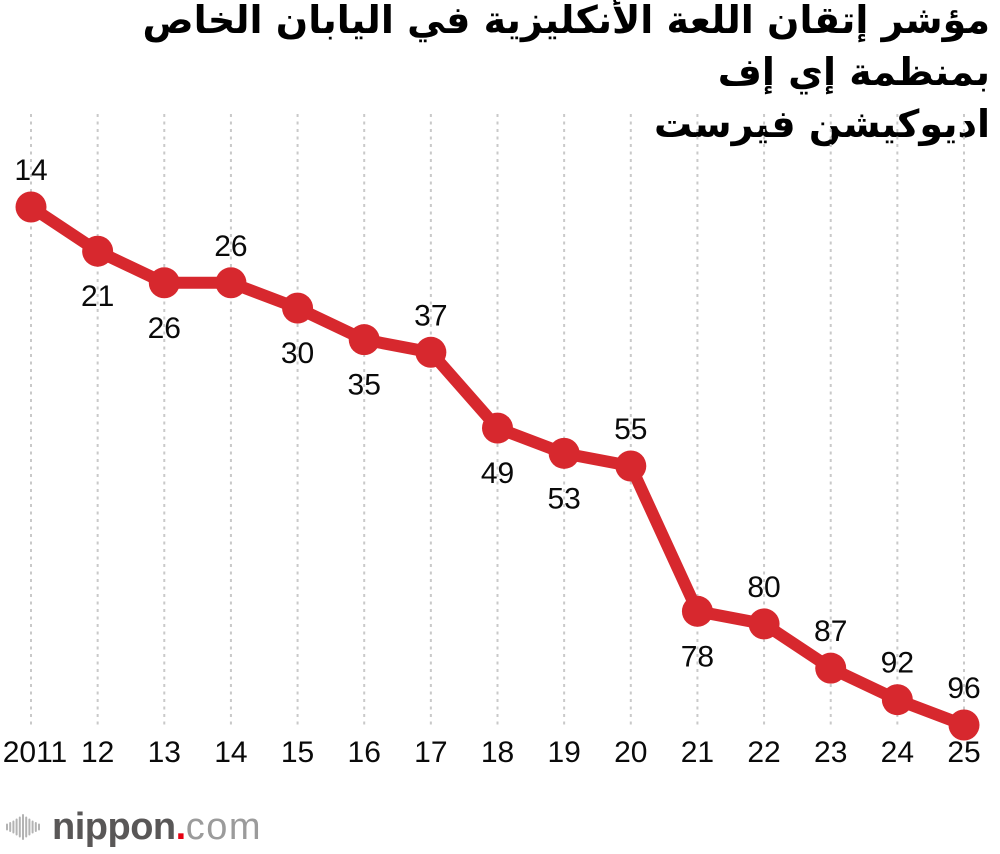 The width and height of the screenshot is (1000, 854). I want to click on chart-title-line2: اديوكيشن فيرست, so click(822, 124).